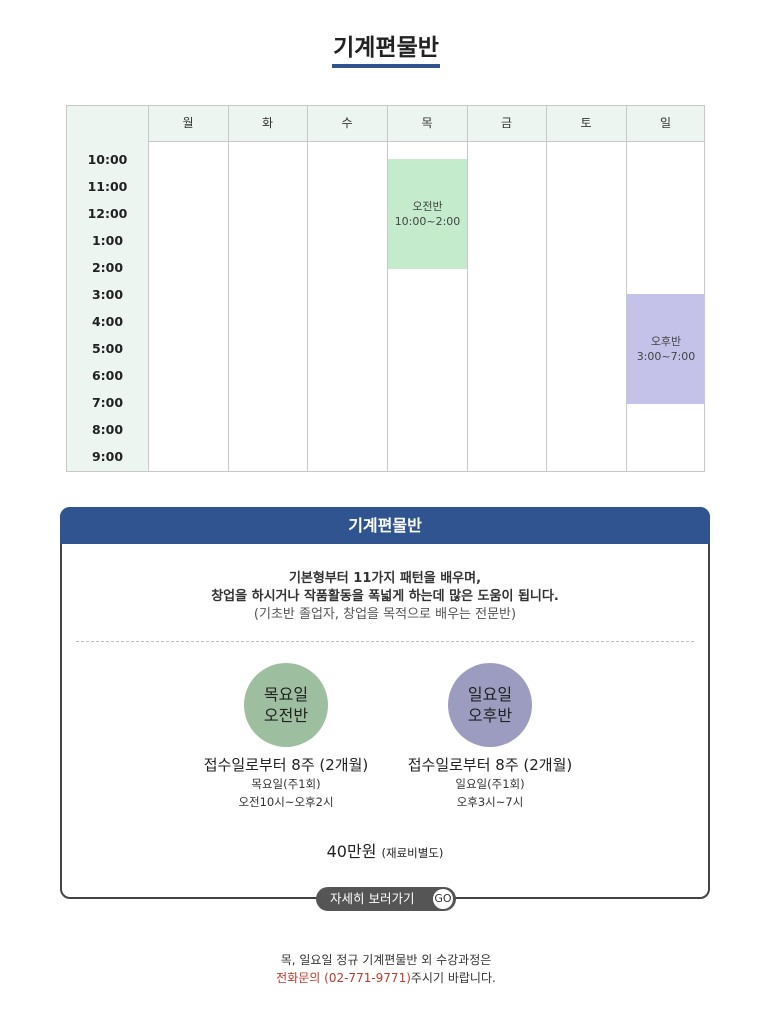 The height and width of the screenshot is (1022, 772). What do you see at coordinates (107, 348) in the screenshot?
I see `time-label: 5:00` at bounding box center [107, 348].